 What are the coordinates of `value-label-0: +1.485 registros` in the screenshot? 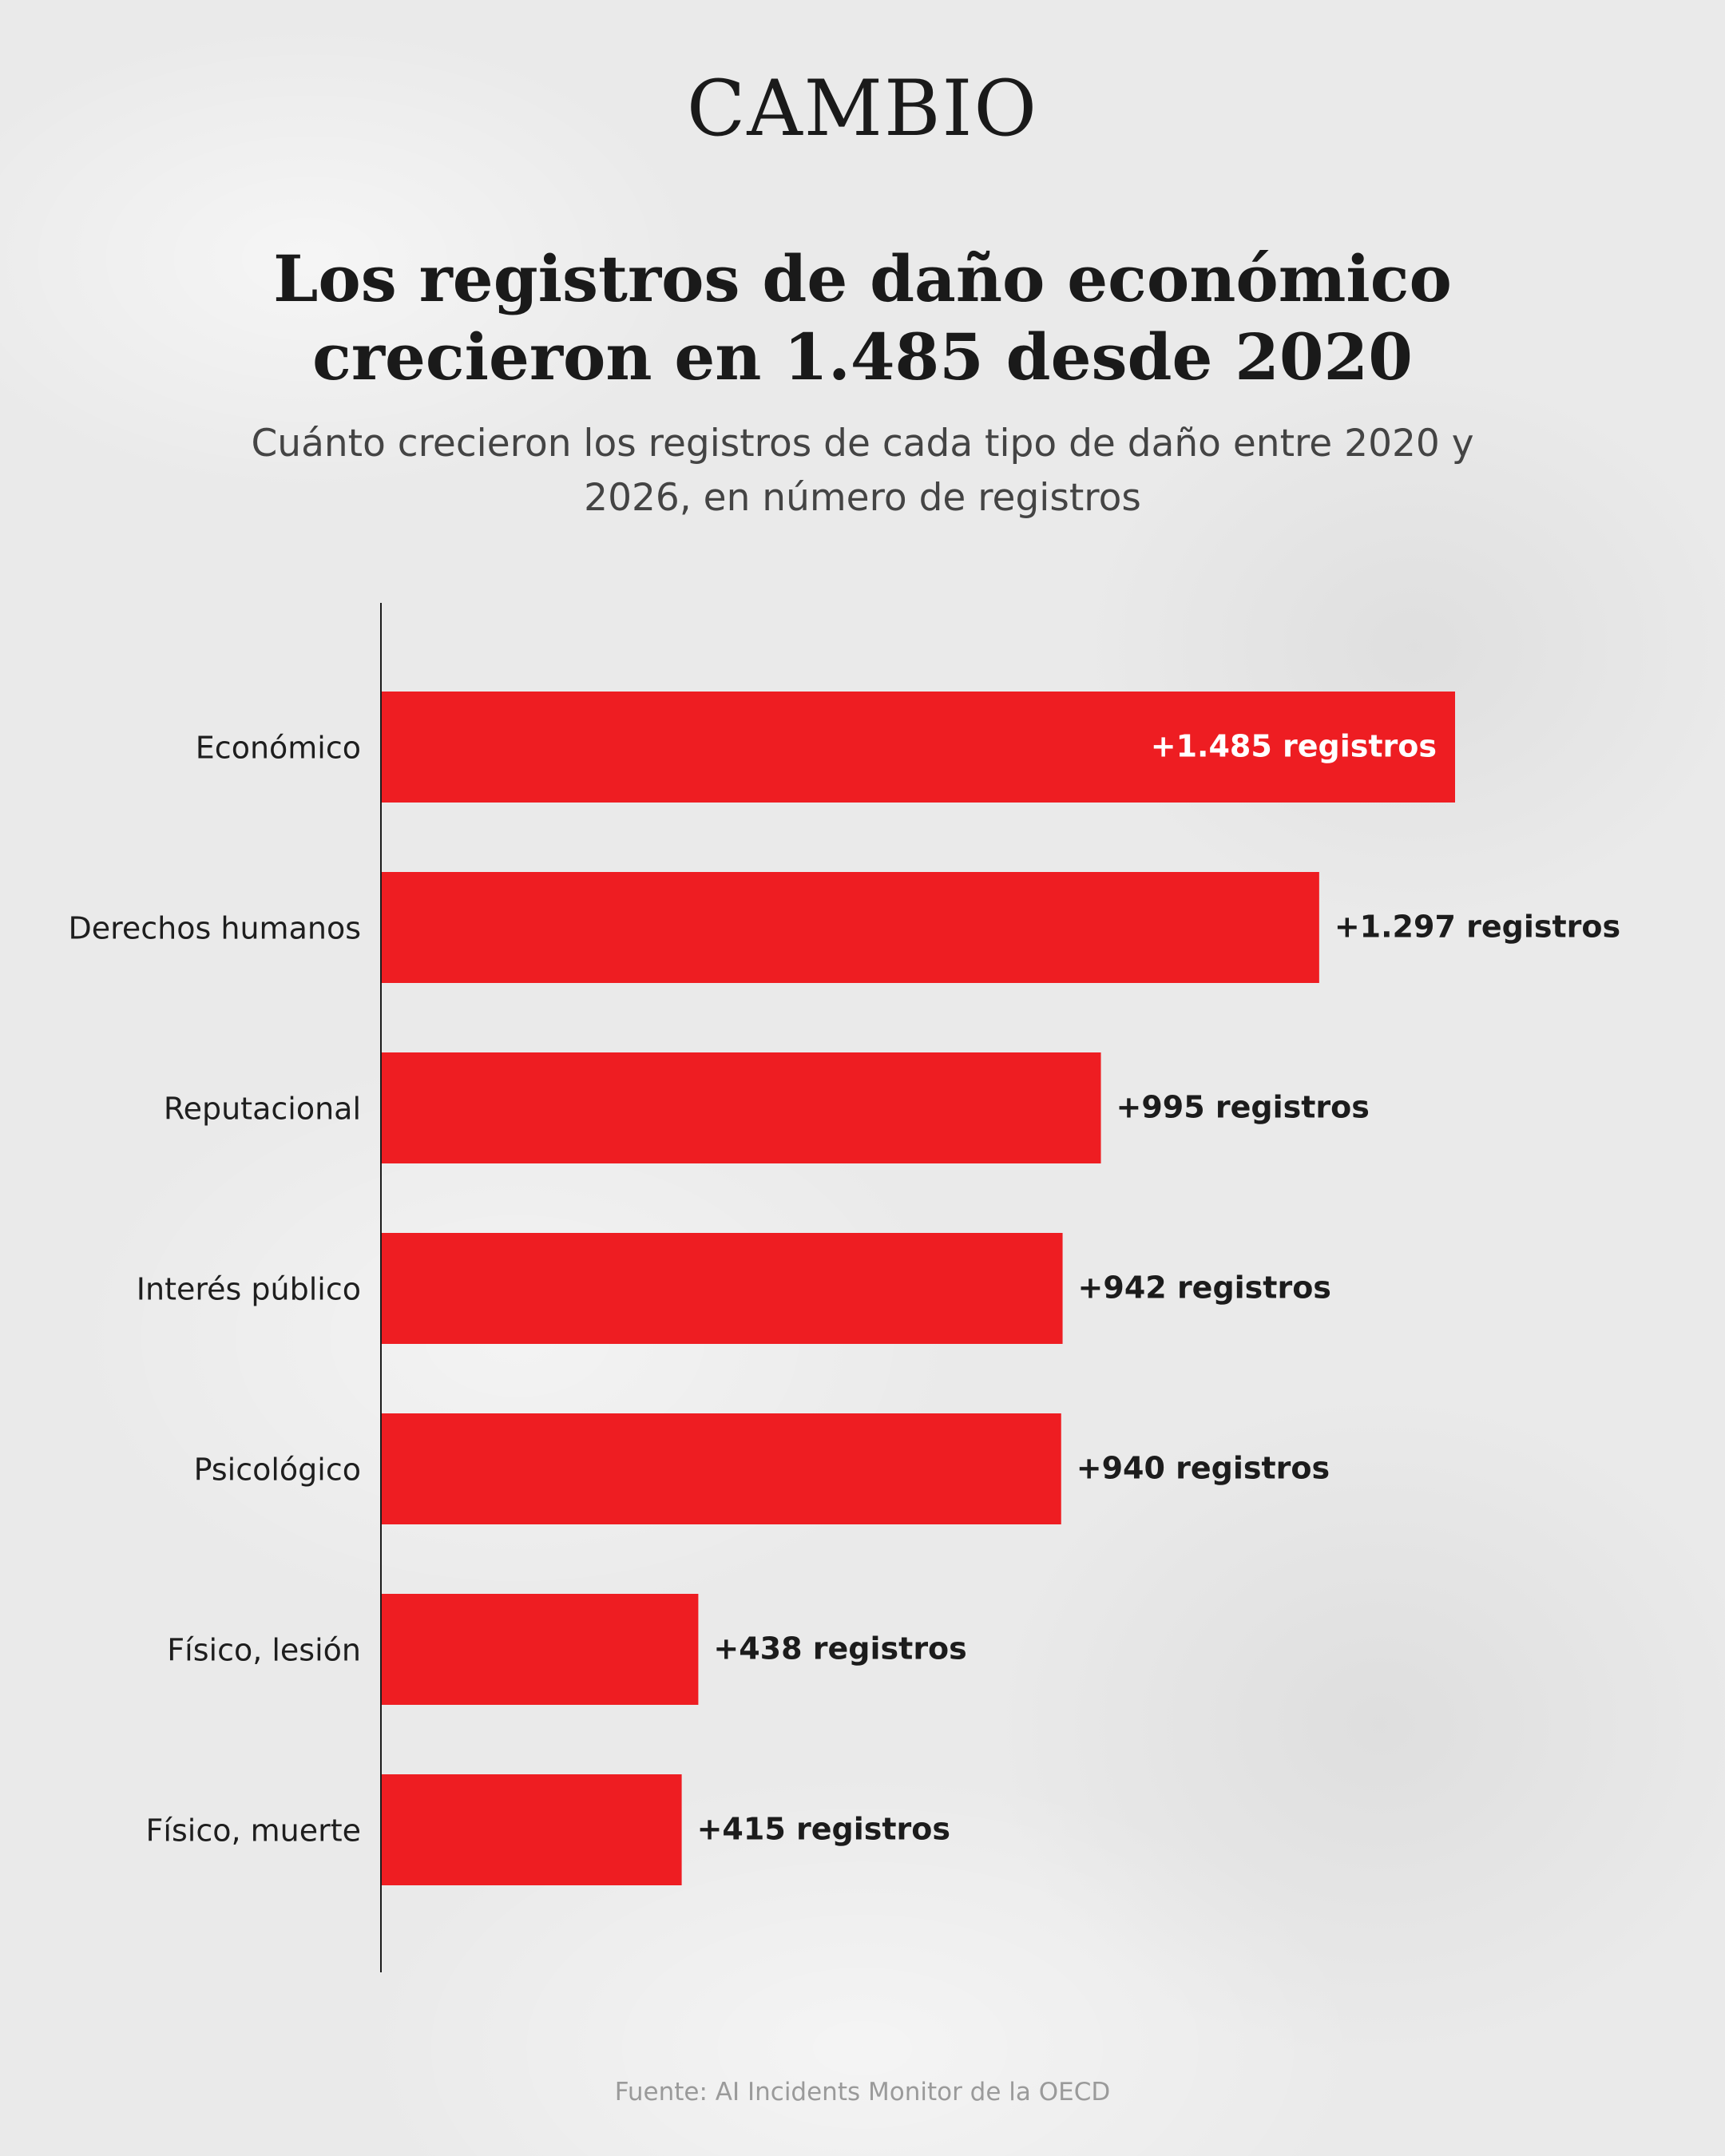 It's located at (1294, 746).